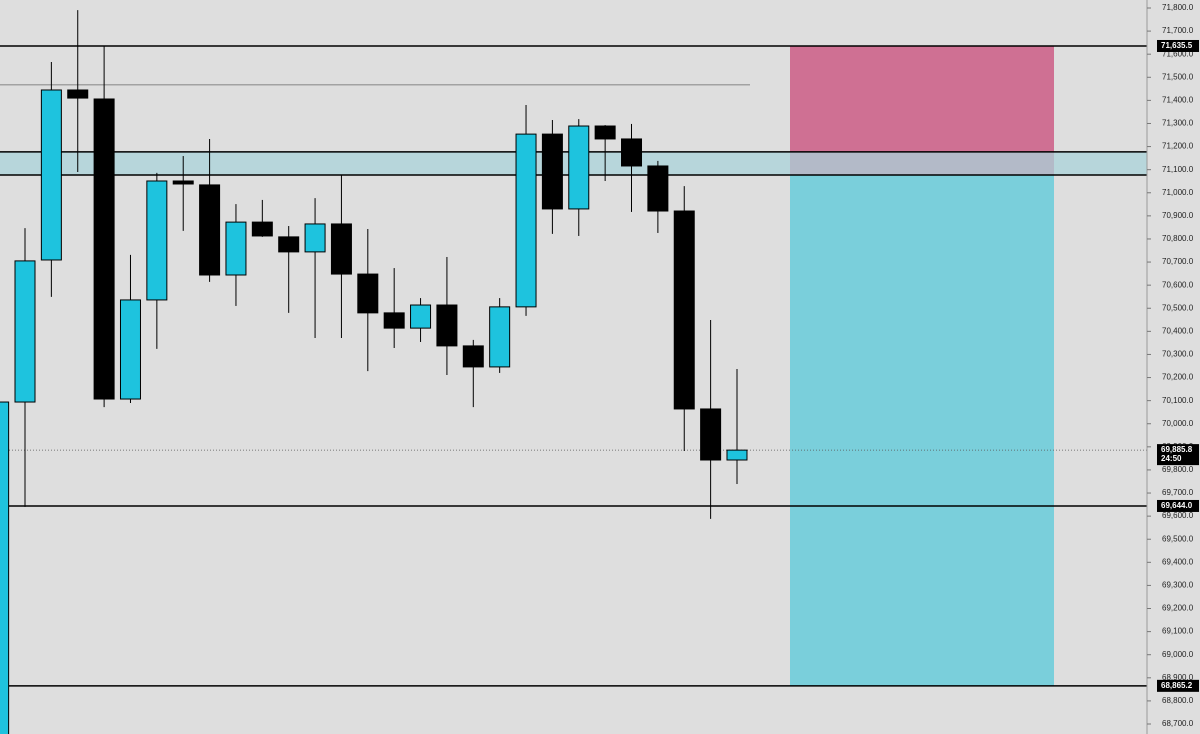 Image resolution: width=1200 pixels, height=734 pixels. Describe the element at coordinates (1178, 654) in the screenshot. I see `y-tick-label: 69,000.0` at that location.